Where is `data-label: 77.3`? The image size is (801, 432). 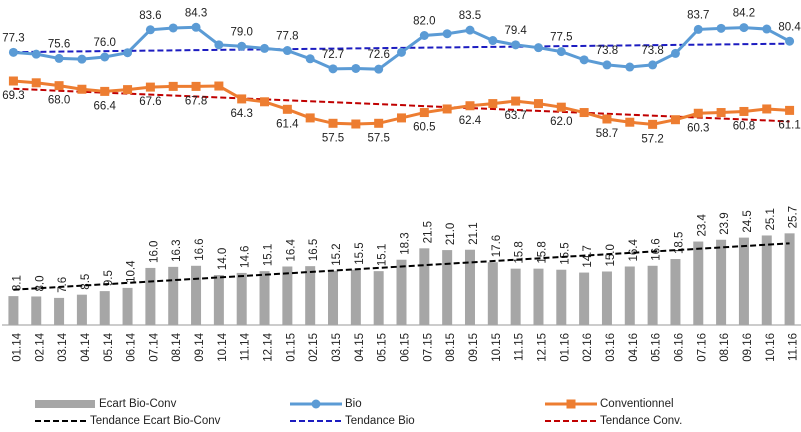
data-label: 77.3 is located at coordinates (13, 38).